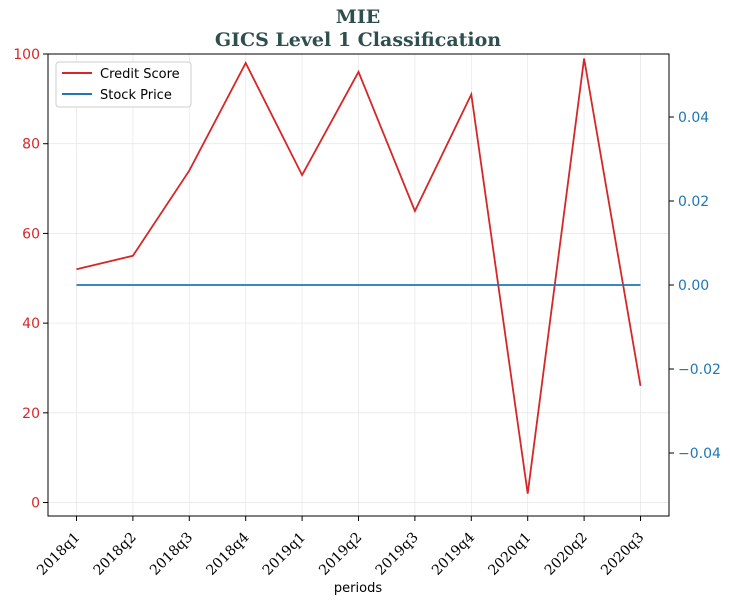 Image resolution: width=734 pixels, height=605 pixels. I want to click on right-tick-label: 0.04, so click(693, 118).